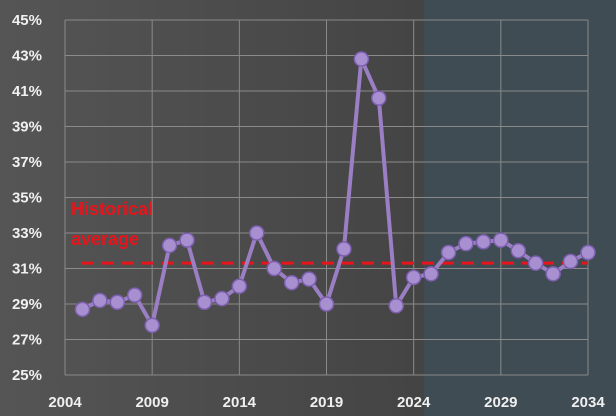 The height and width of the screenshot is (416, 616). What do you see at coordinates (27, 91) in the screenshot?
I see `y-tick-label: 41%` at bounding box center [27, 91].